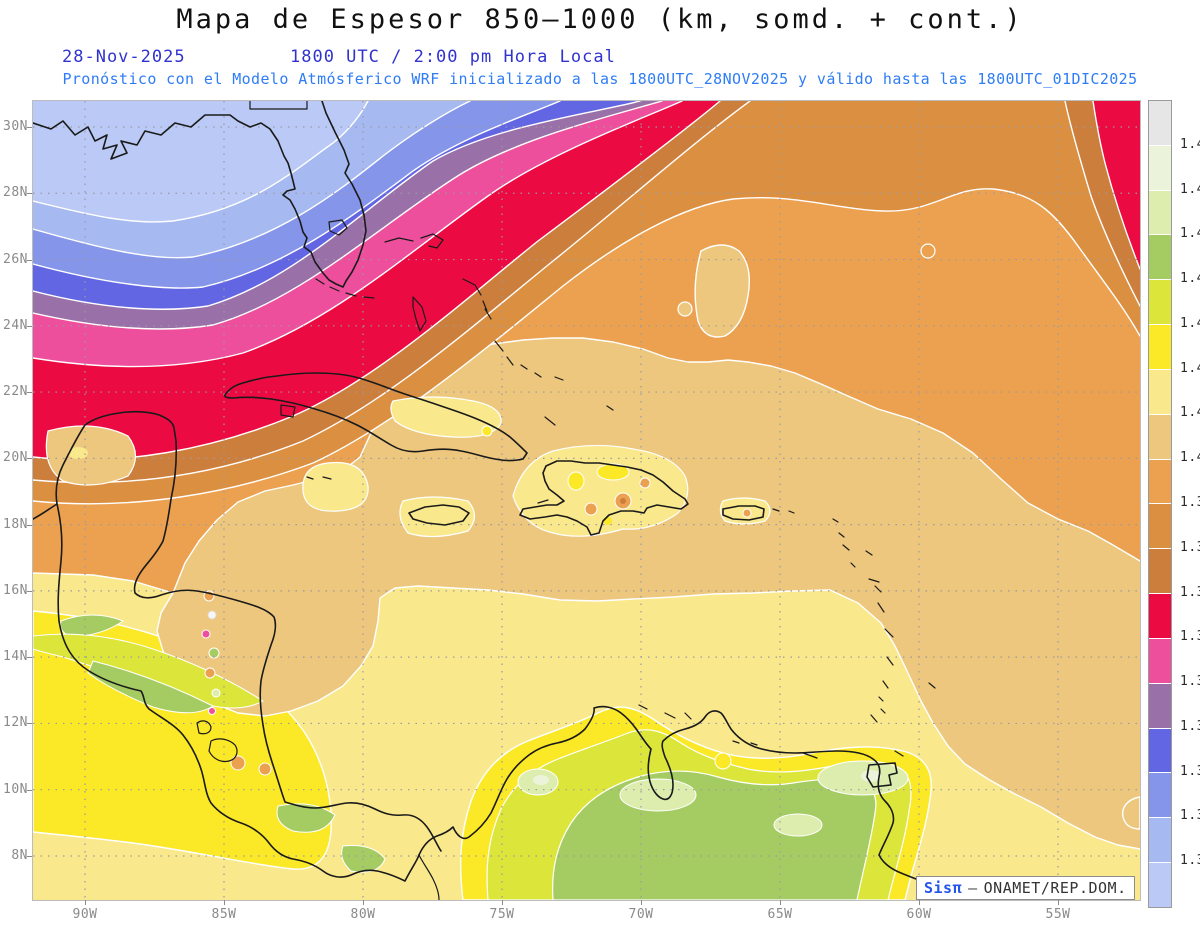 The width and height of the screenshot is (1200, 927). Describe the element at coordinates (453, 57) in the screenshot. I see `forecast-time: 1800 UTC / 2:00 pm Hora Local` at that location.